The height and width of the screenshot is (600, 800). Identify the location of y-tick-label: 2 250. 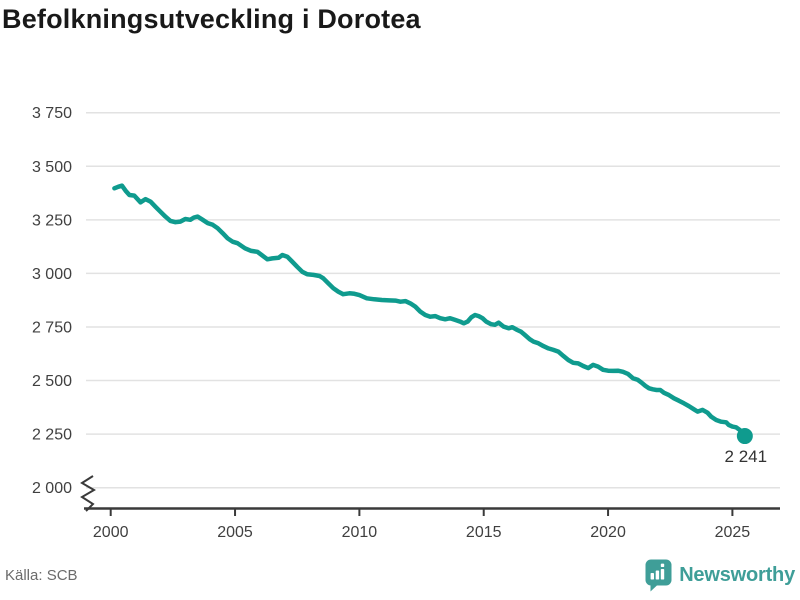
(52, 435).